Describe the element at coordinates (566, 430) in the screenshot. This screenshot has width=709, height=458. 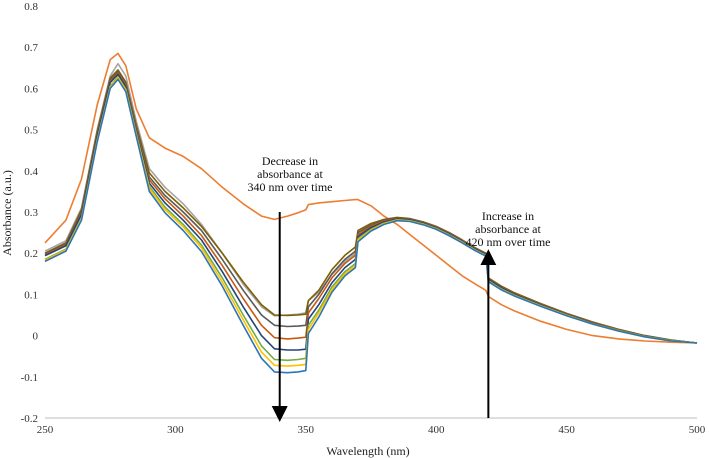
I see `x-tick-label: 450` at that location.